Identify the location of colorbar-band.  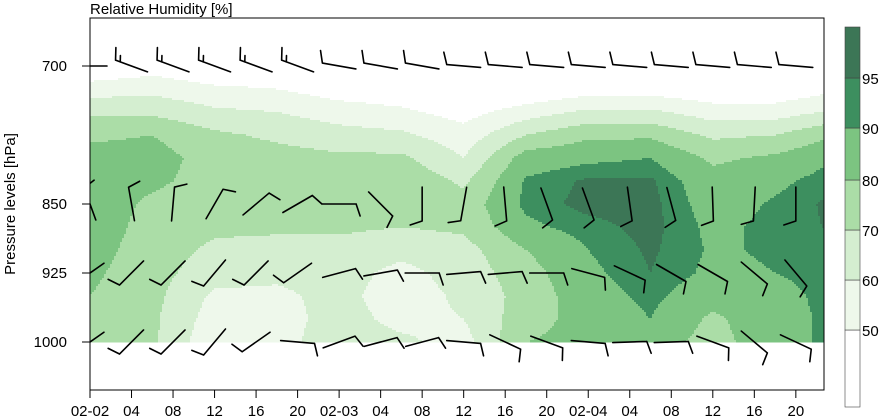
(852, 52).